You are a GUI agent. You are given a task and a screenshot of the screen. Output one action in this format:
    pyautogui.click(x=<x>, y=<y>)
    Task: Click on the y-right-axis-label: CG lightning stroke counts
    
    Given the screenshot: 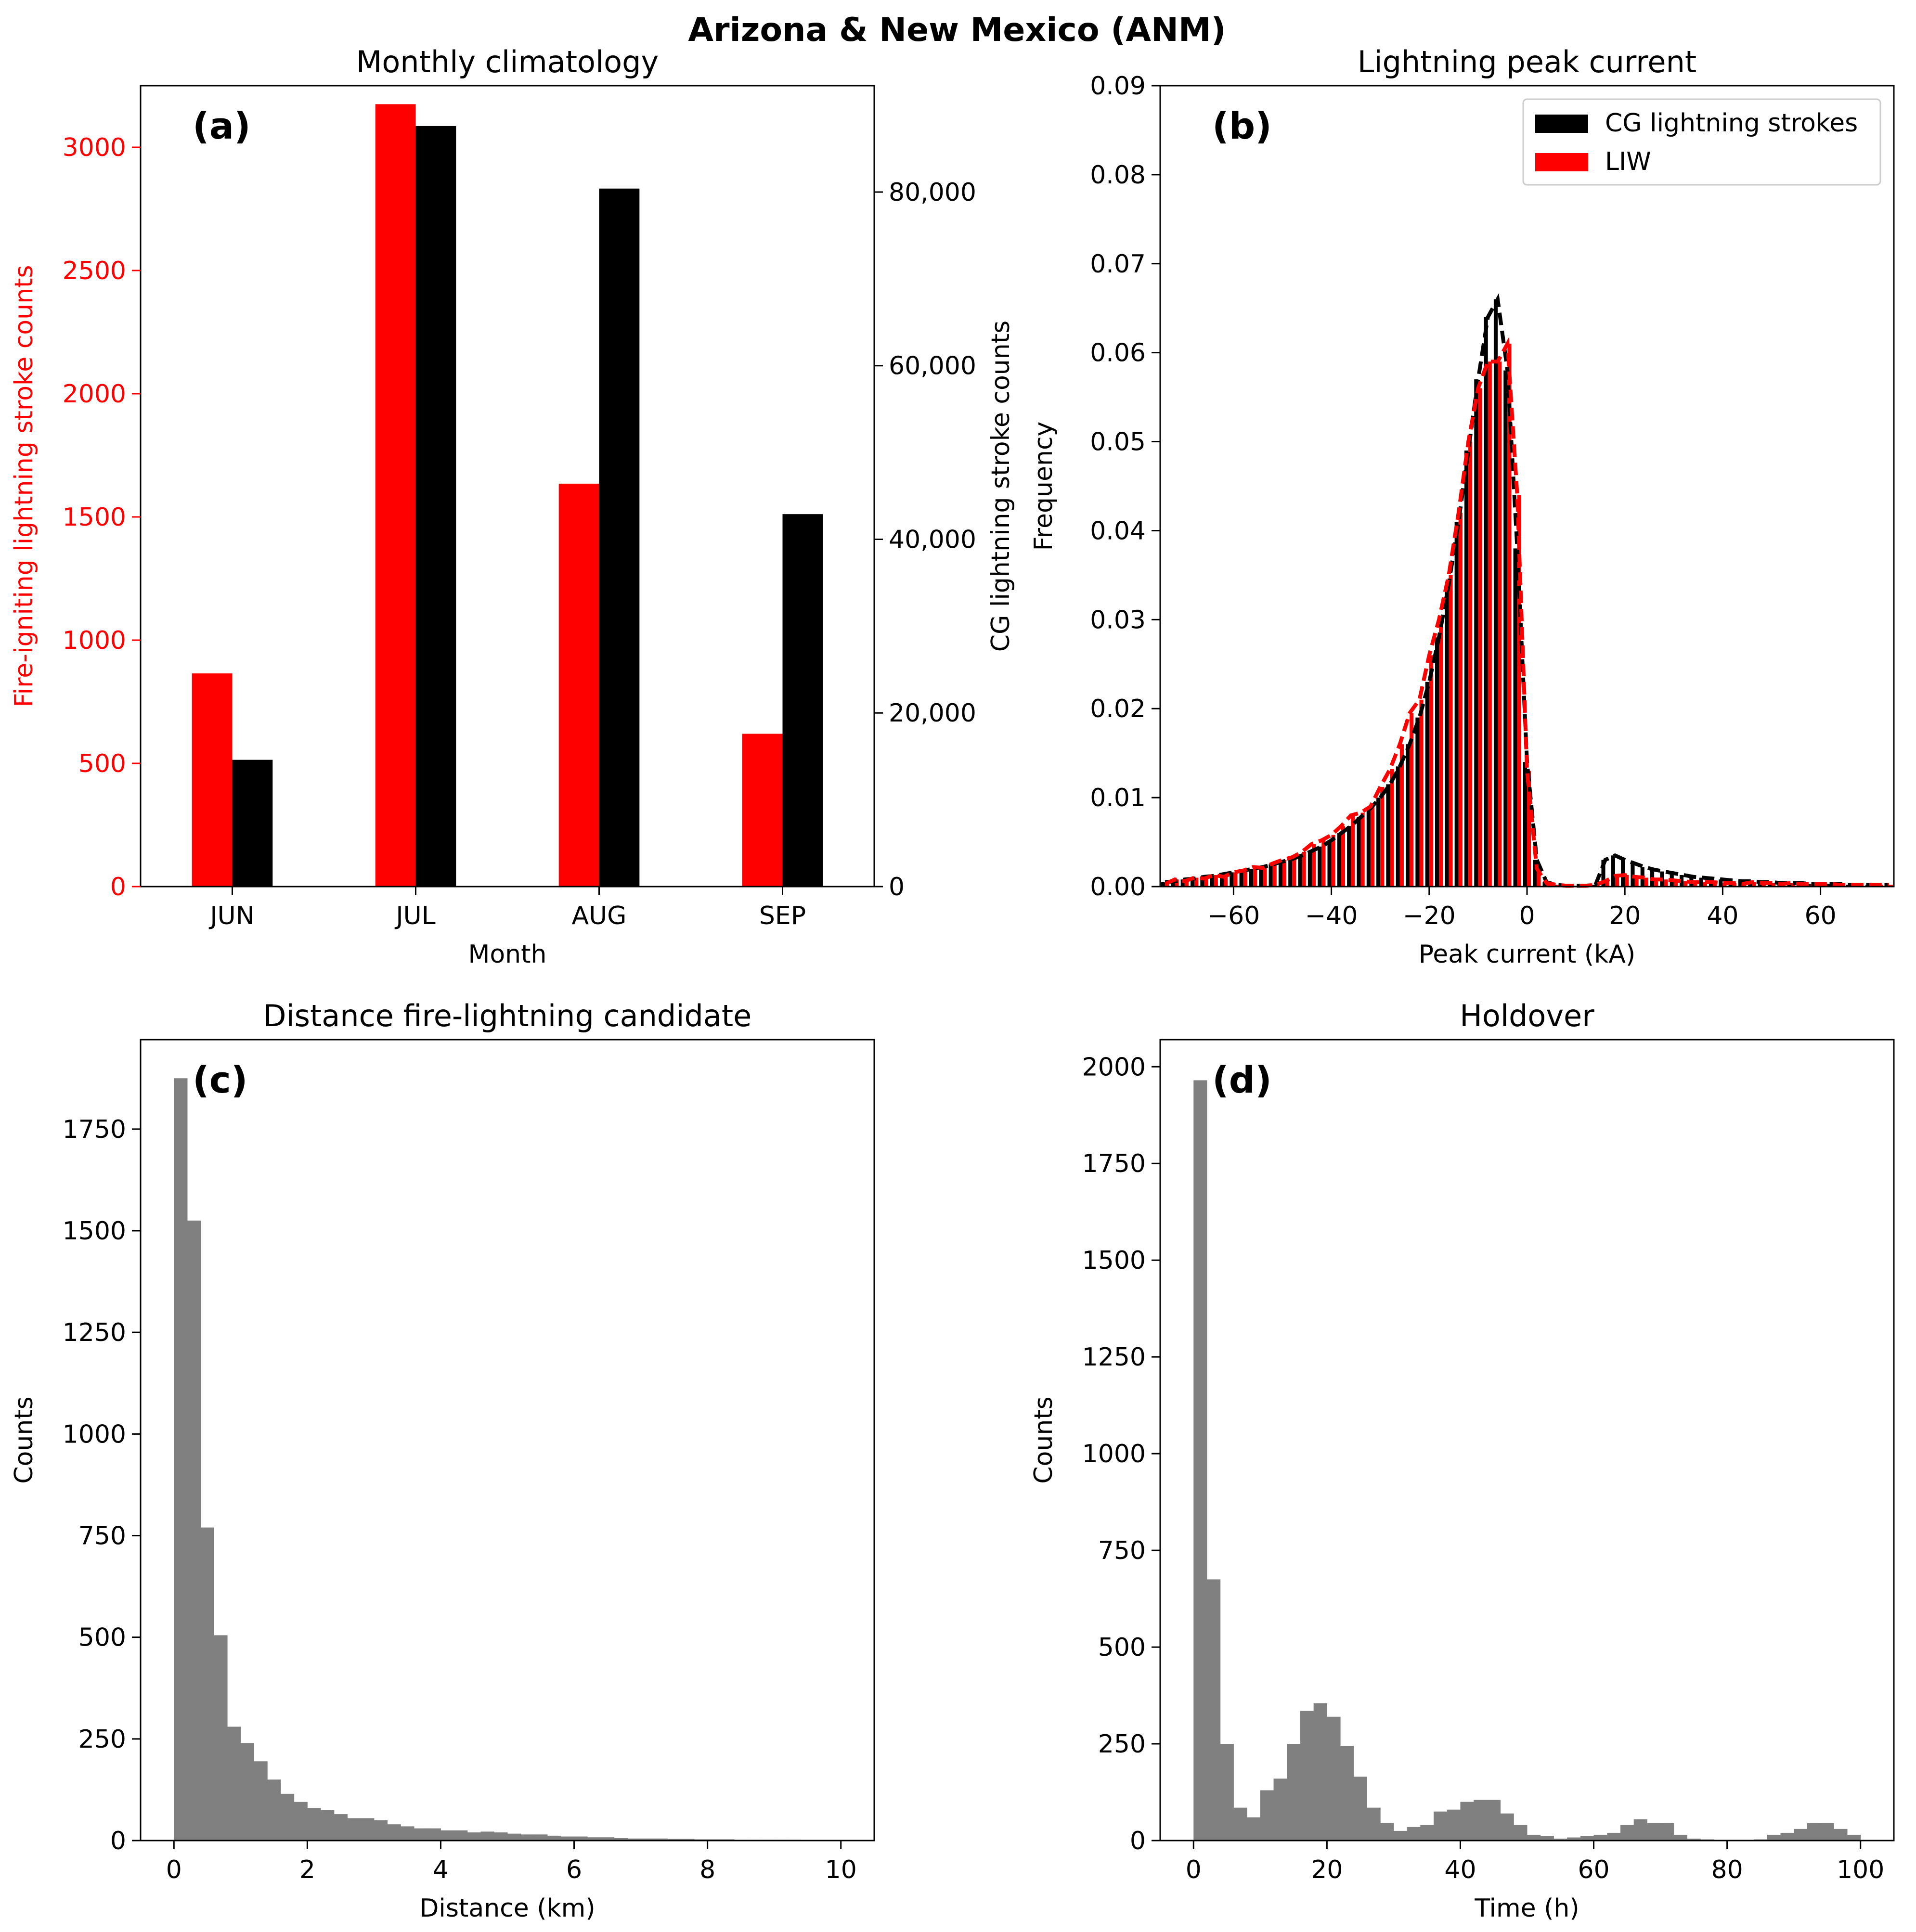 What is the action you would take?
    pyautogui.click(x=1000, y=487)
    